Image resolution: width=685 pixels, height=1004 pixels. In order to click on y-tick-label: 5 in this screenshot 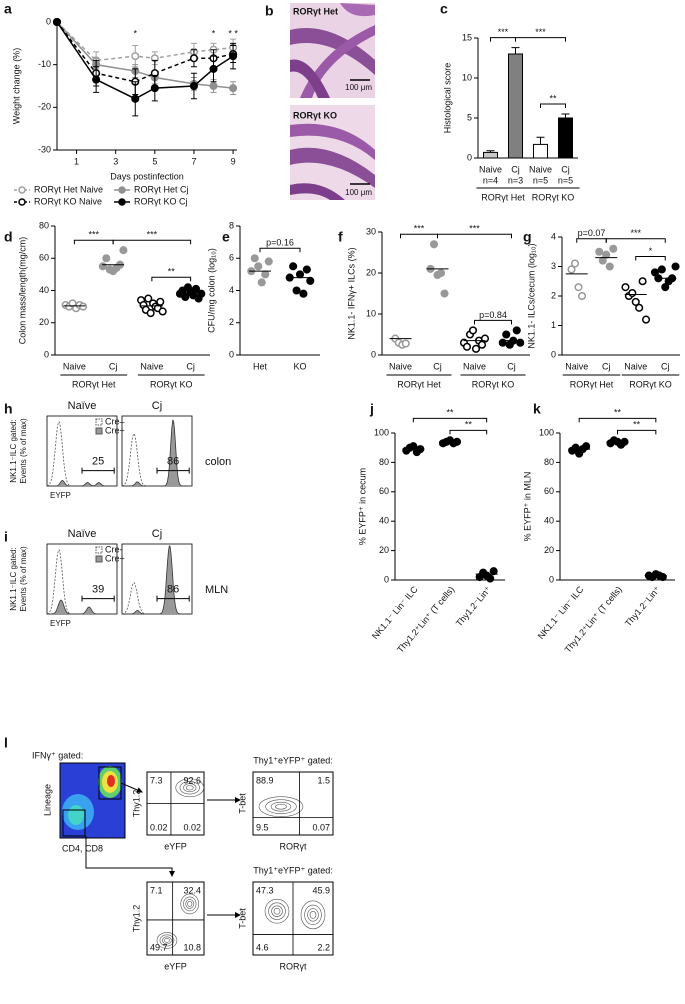, I will do `click(469, 117)`.